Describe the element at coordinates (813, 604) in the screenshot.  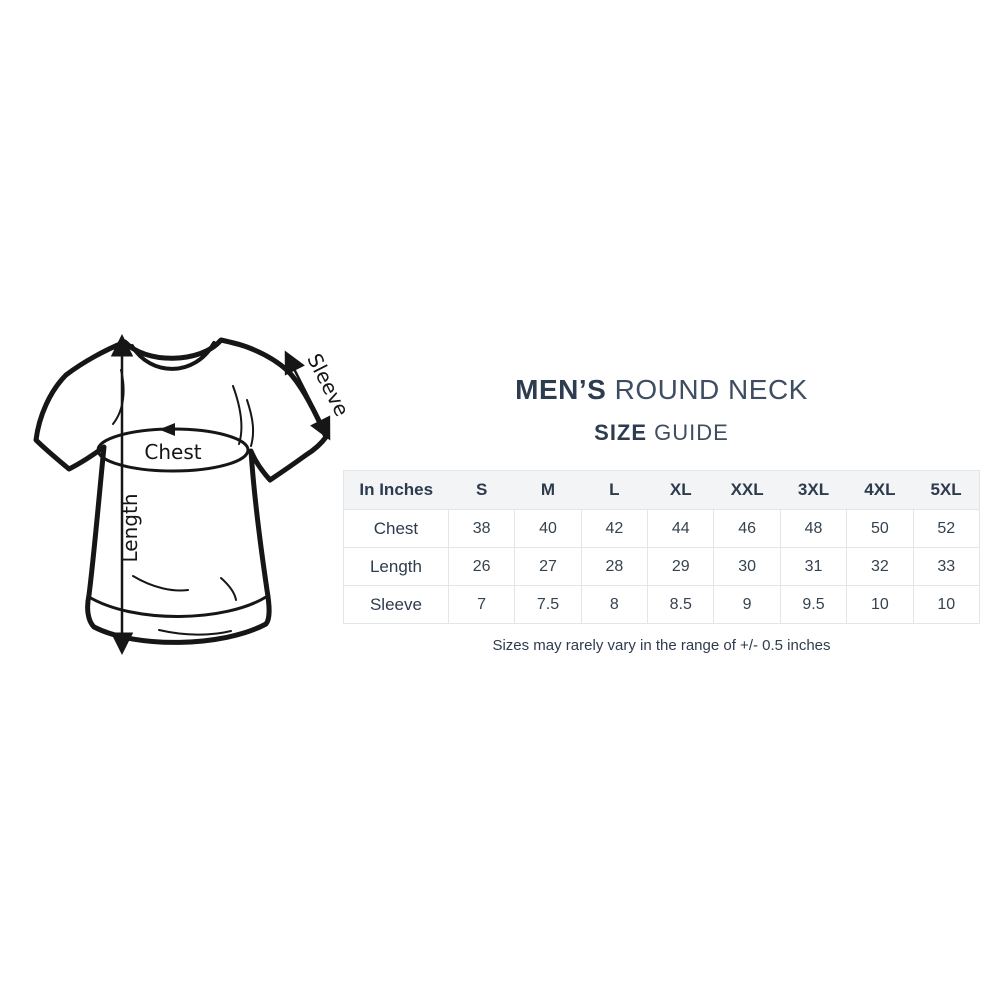
I see `sleeve-value: 9.5` at that location.